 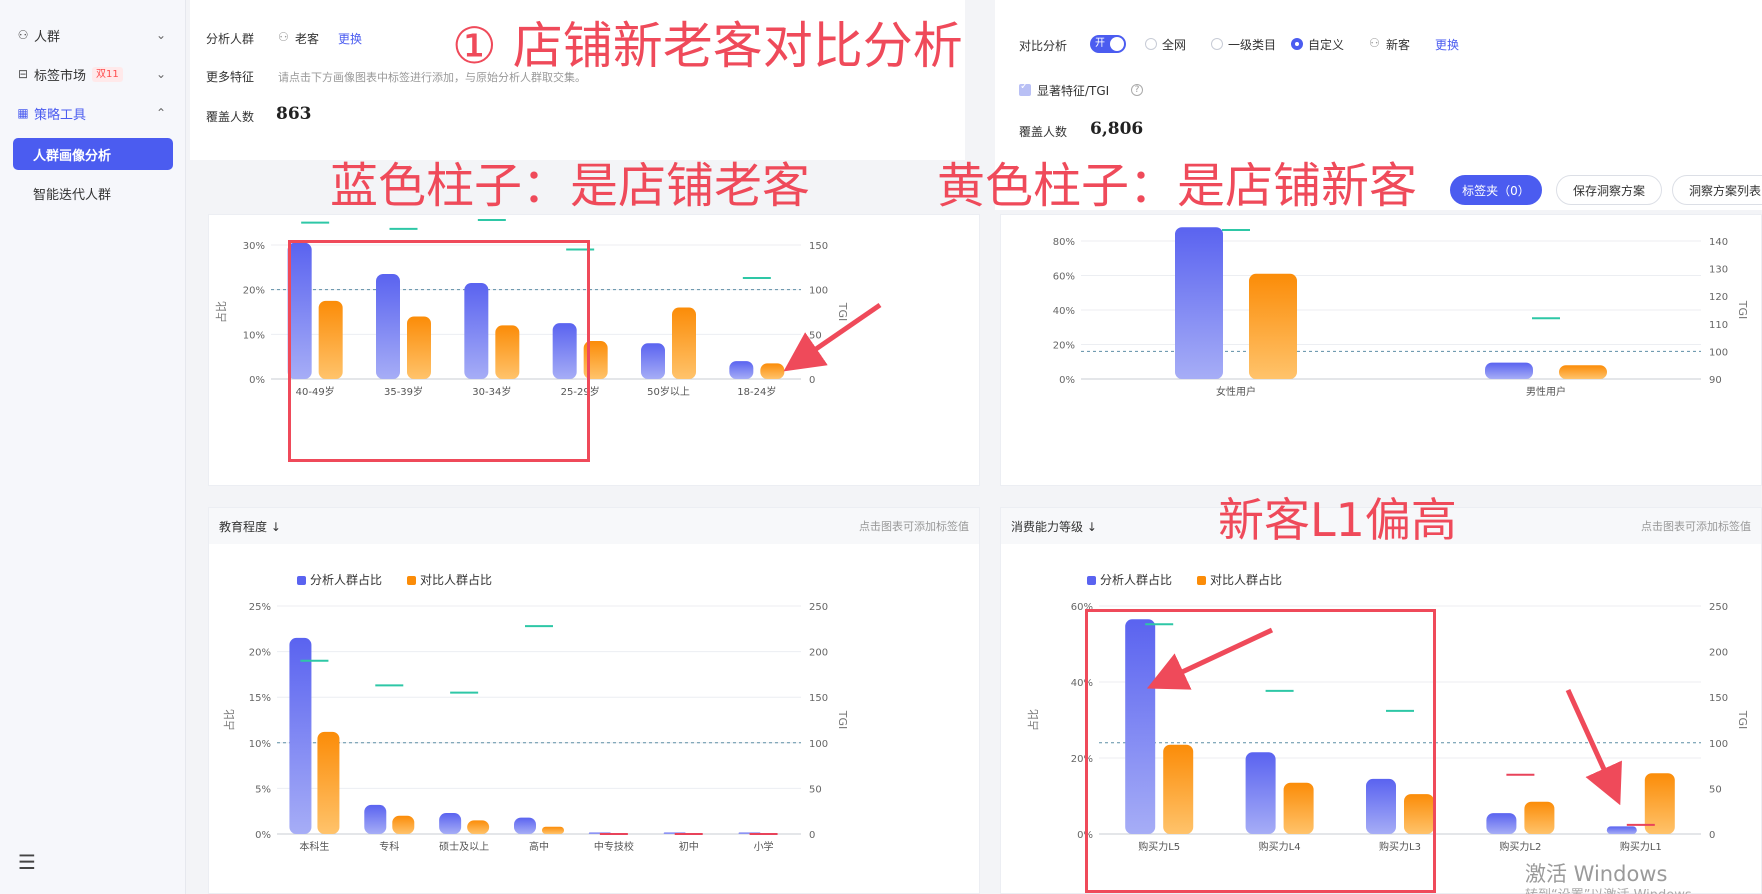 I want to click on insight-list-button: 洞察方案列表, so click(x=1717, y=190).